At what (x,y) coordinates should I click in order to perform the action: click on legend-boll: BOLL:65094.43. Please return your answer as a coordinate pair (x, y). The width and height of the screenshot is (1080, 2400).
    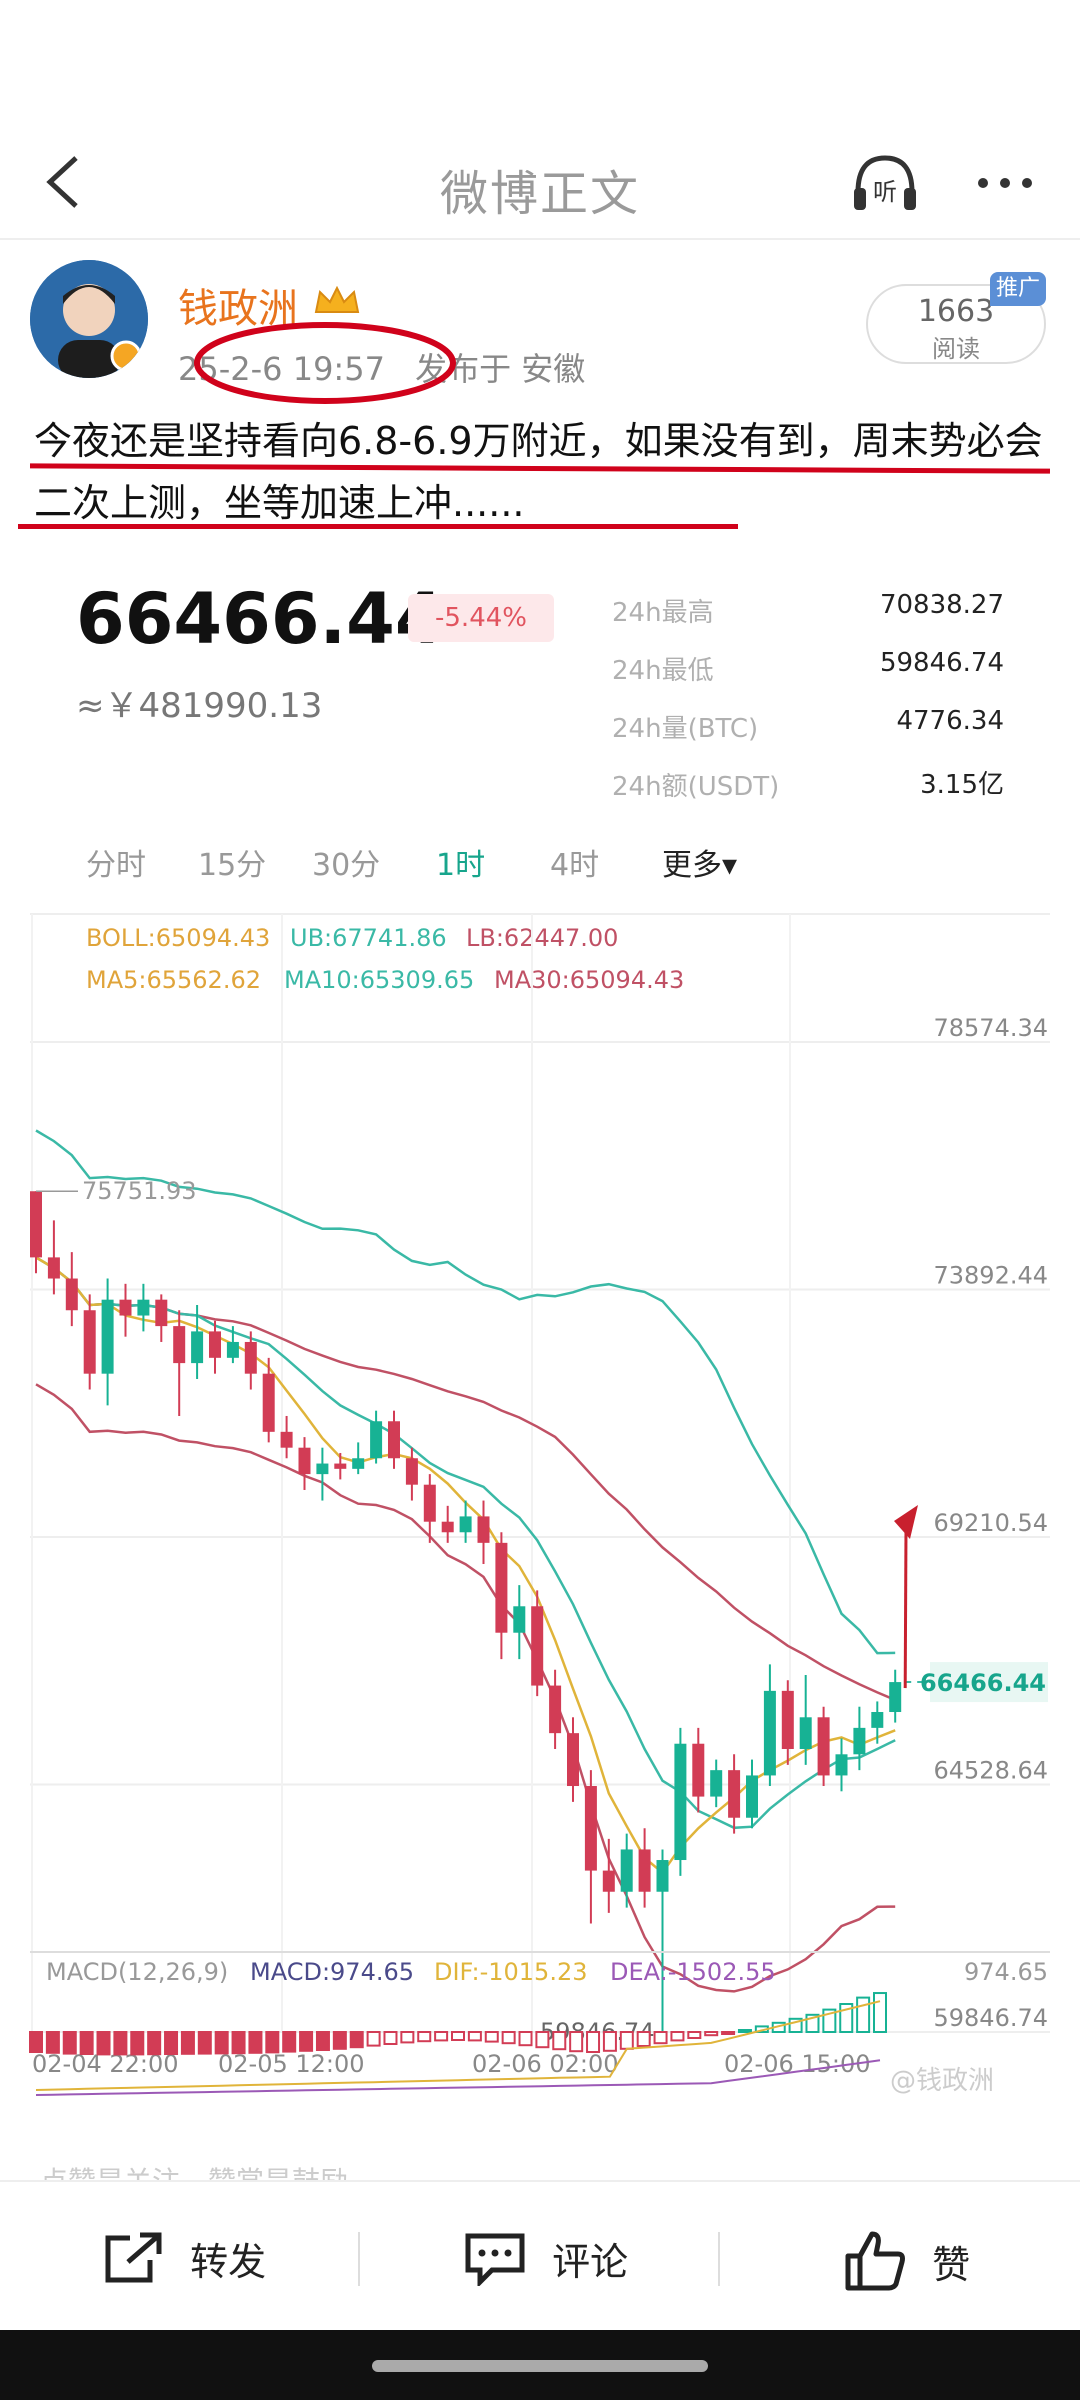
    Looking at the image, I should click on (178, 938).